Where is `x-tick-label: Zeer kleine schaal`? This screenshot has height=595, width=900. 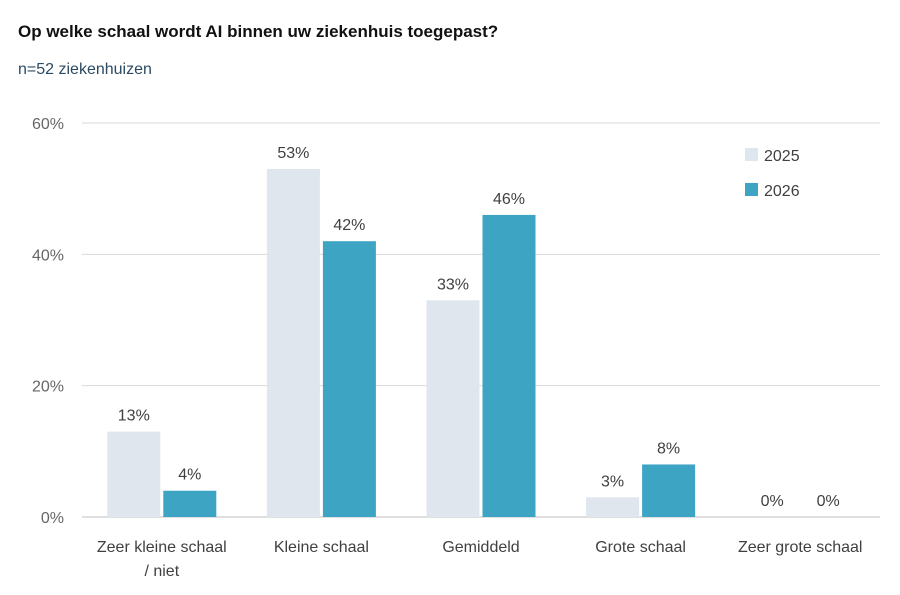 x-tick-label: Zeer kleine schaal is located at coordinates (162, 547).